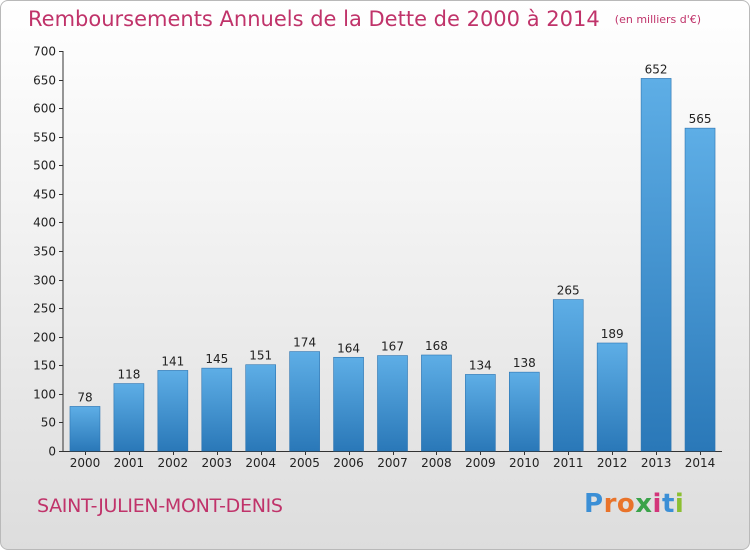 This screenshot has width=750, height=550. Describe the element at coordinates (612, 463) in the screenshot. I see `x-tick-label: 2012` at that location.